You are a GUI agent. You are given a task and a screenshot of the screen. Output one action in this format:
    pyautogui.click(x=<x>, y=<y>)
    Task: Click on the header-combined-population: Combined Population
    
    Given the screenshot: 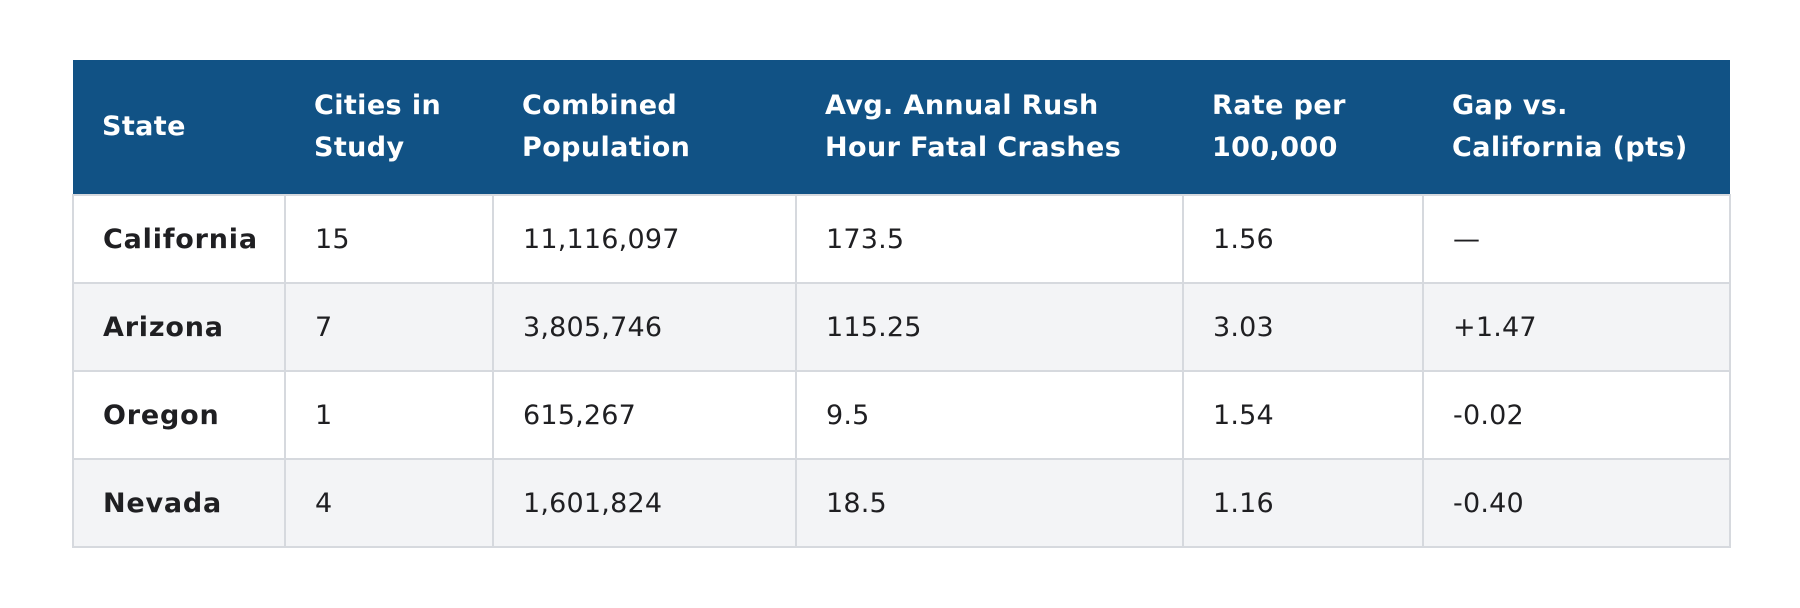 What is the action you would take?
    pyautogui.click(x=606, y=126)
    